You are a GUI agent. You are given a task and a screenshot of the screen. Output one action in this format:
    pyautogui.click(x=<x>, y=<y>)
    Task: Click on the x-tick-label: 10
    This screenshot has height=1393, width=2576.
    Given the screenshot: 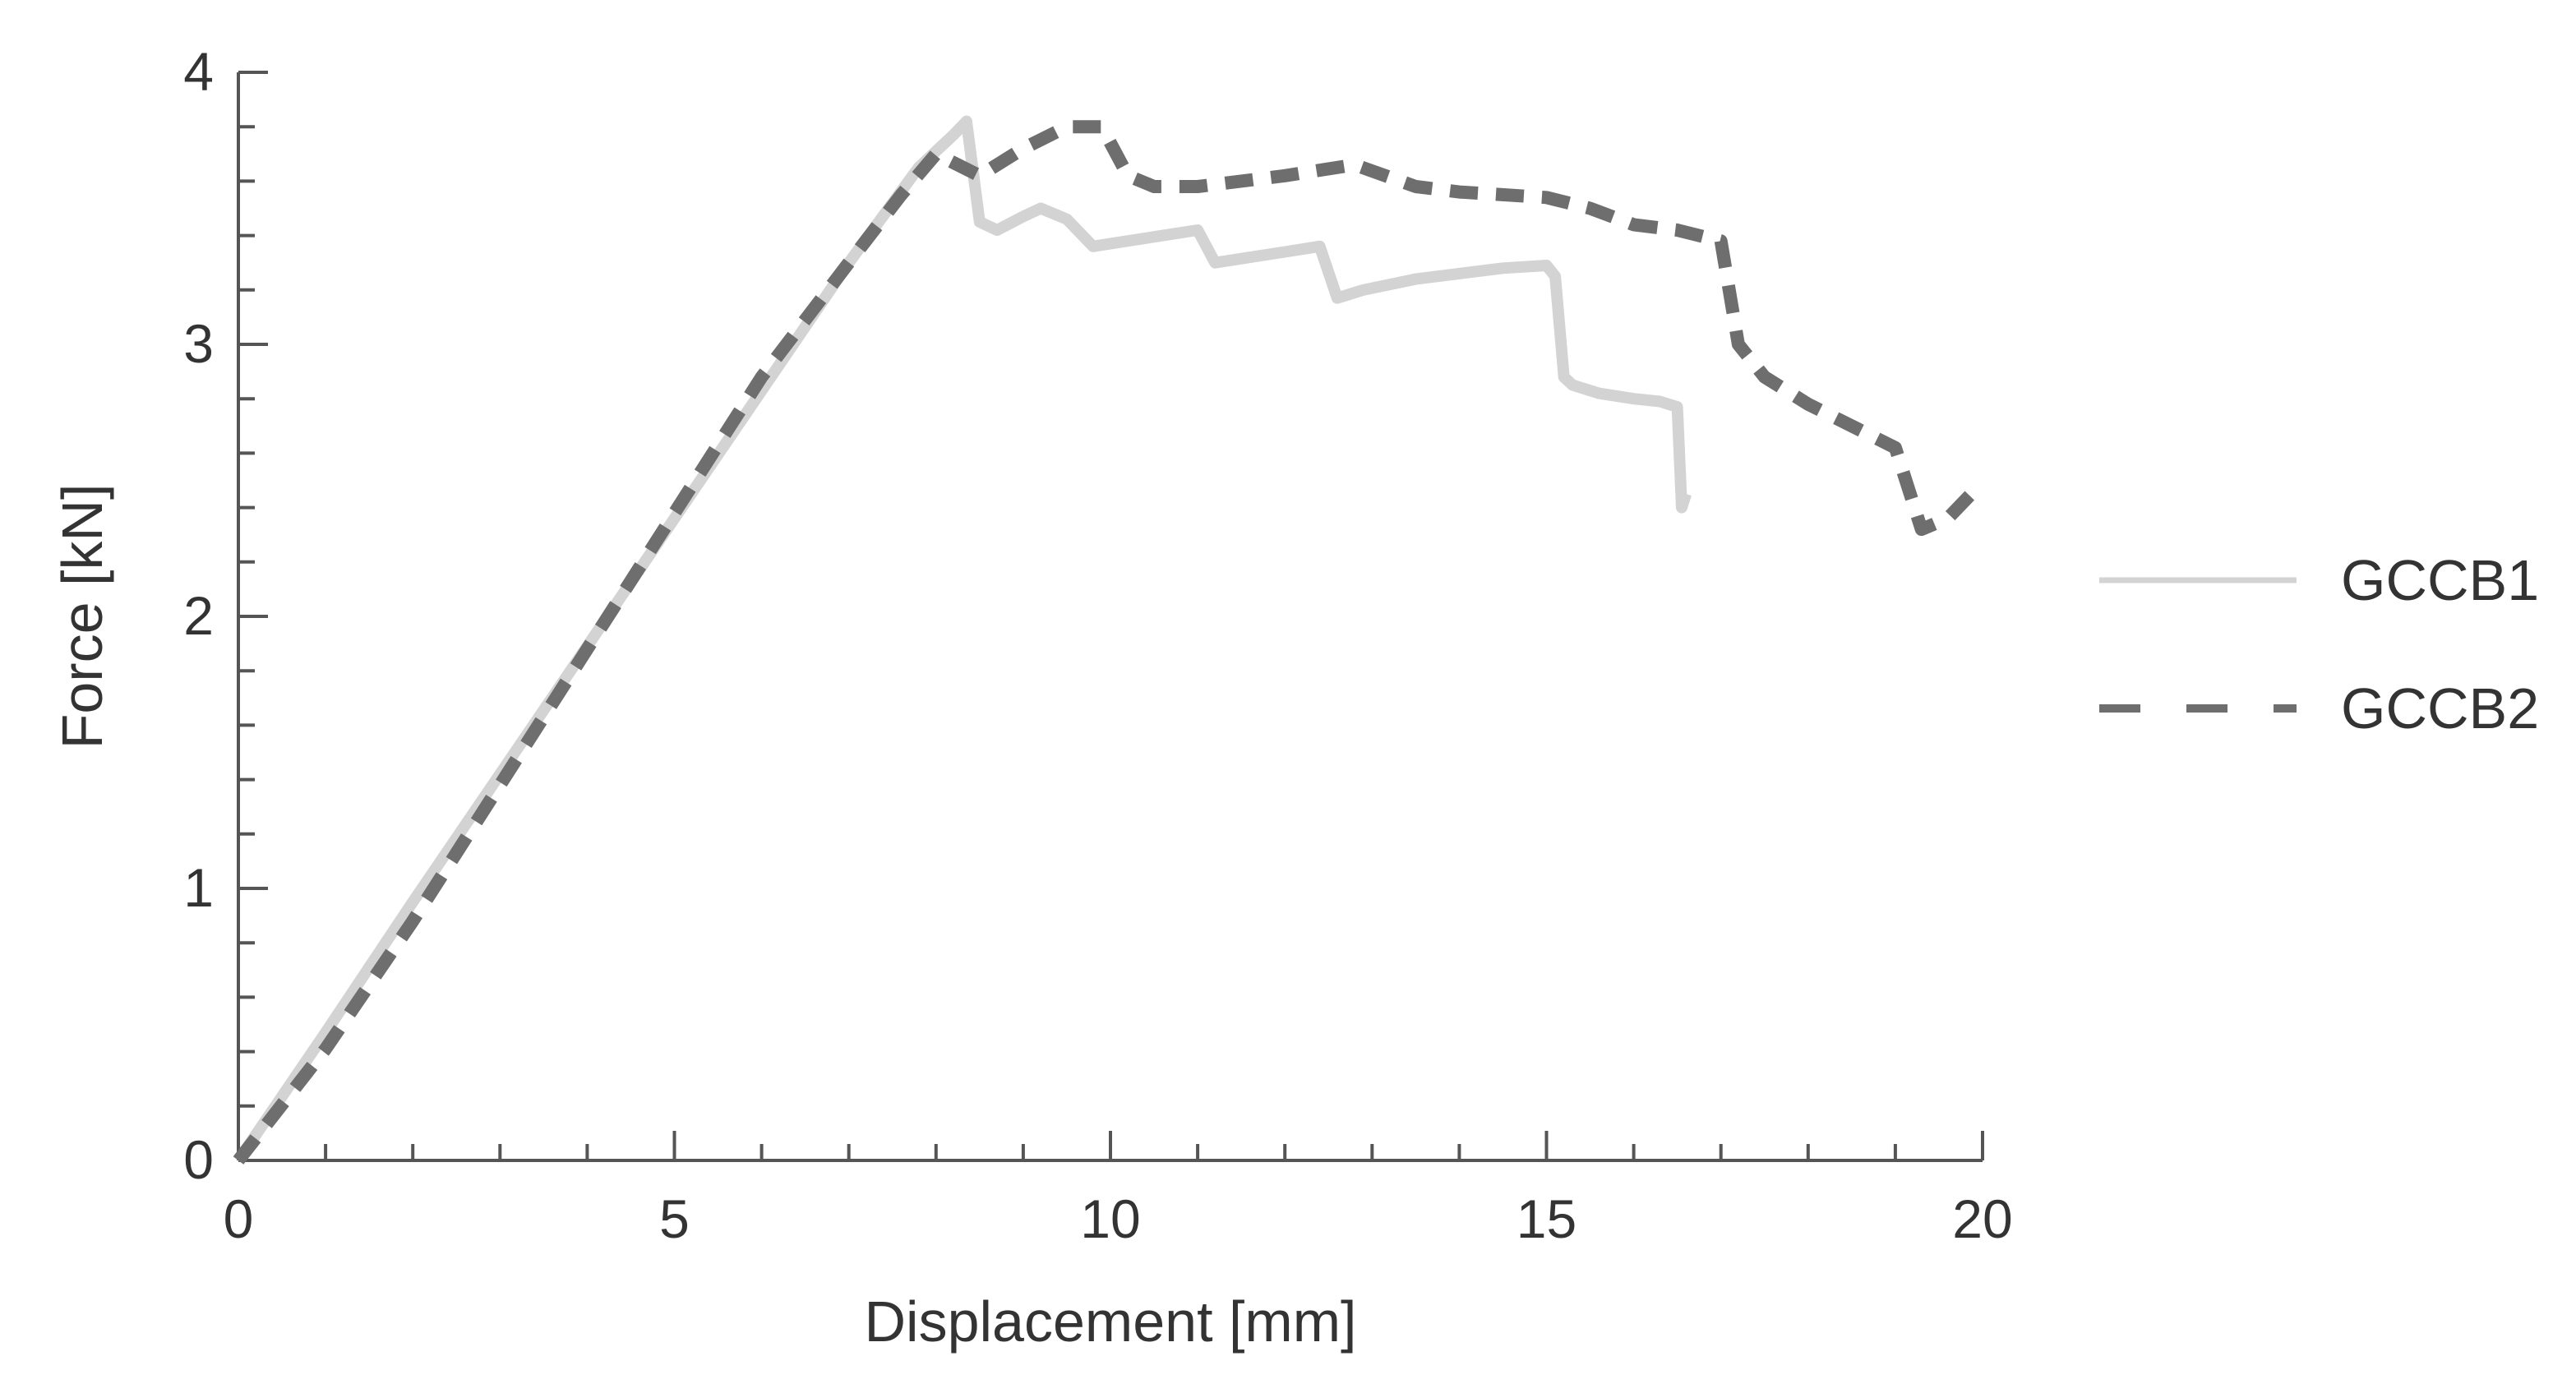 What is the action you would take?
    pyautogui.click(x=1110, y=1218)
    